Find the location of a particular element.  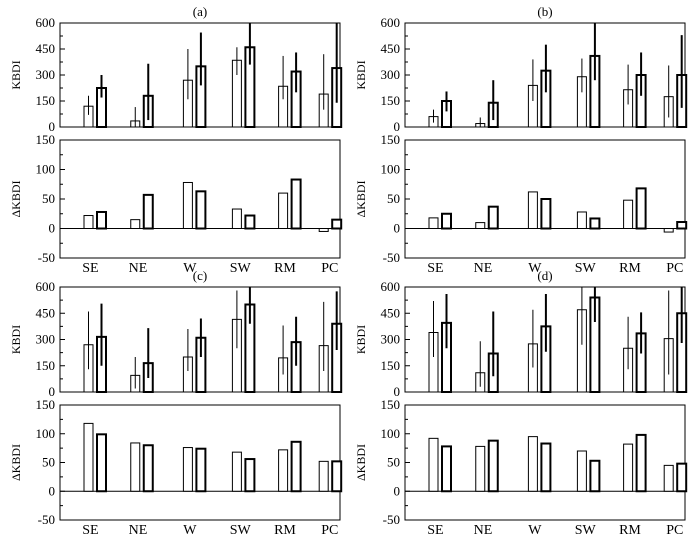

panel-label: (c) is located at coordinates (200, 275).